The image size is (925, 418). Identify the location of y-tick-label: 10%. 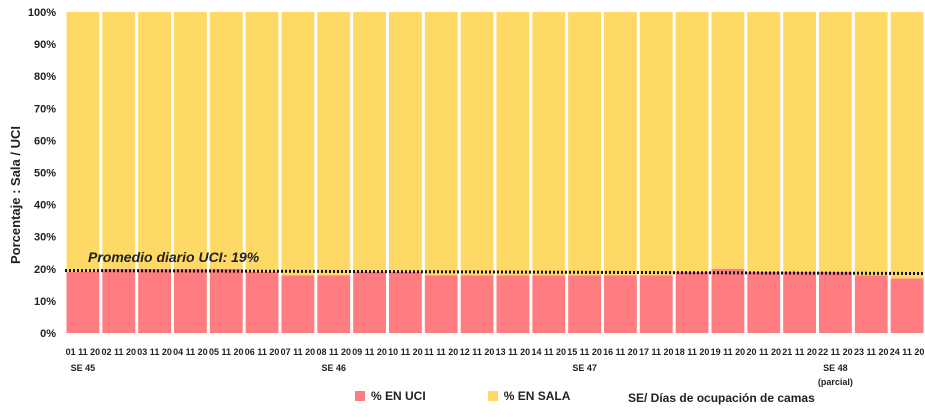
(45, 302).